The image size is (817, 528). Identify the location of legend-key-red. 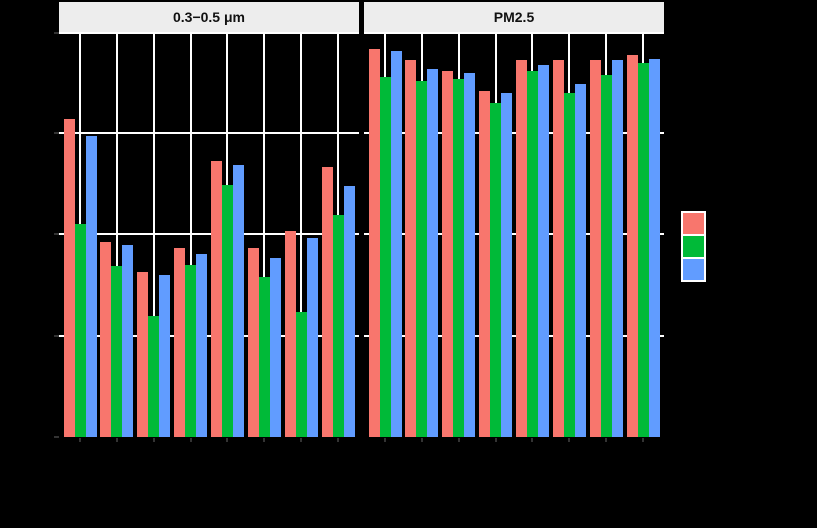
(693, 223).